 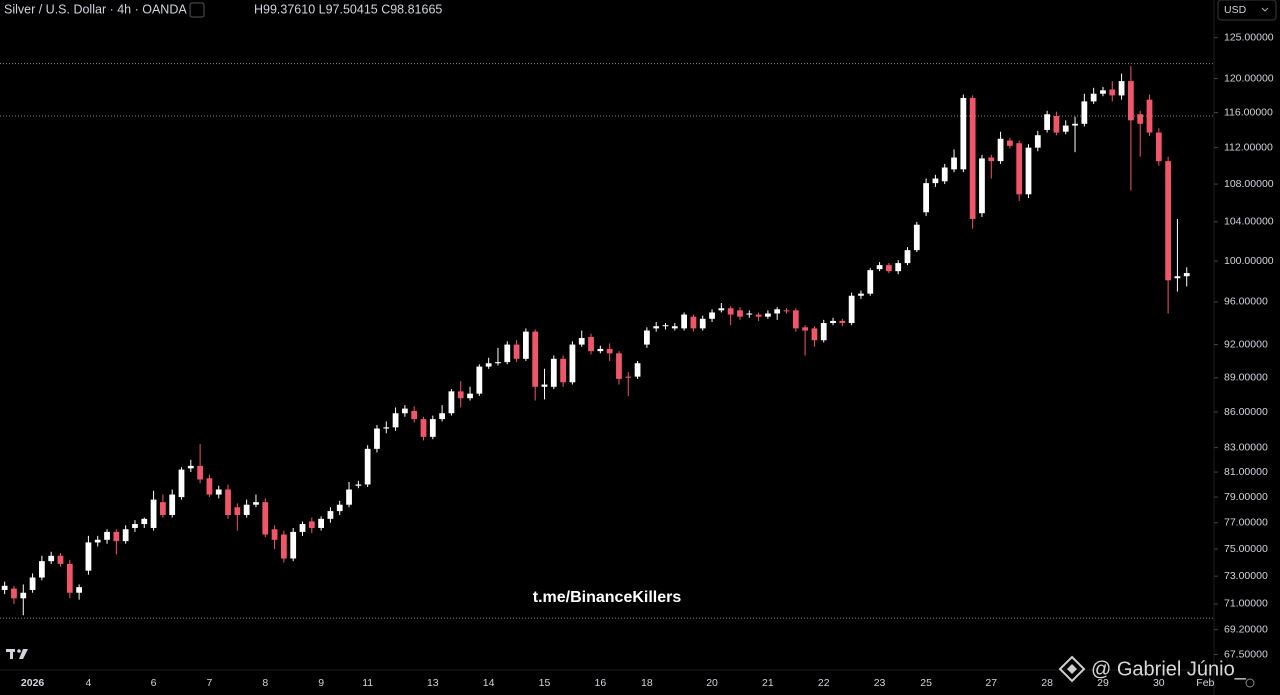 What do you see at coordinates (1250, 683) in the screenshot?
I see `settings-icon` at bounding box center [1250, 683].